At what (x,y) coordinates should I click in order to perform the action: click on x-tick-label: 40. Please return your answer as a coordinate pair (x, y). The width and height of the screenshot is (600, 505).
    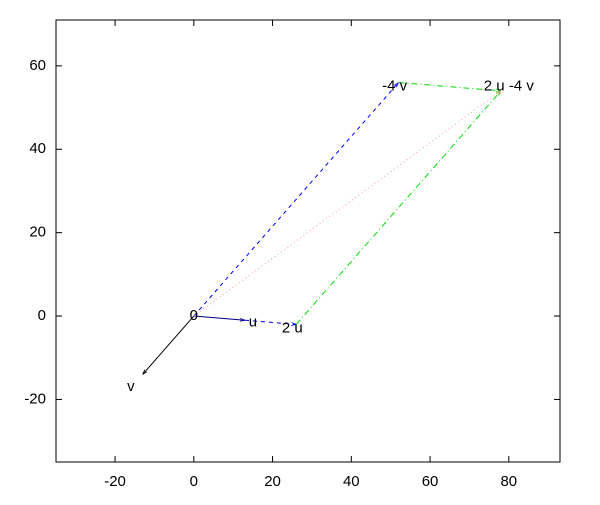
    Looking at the image, I should click on (351, 481).